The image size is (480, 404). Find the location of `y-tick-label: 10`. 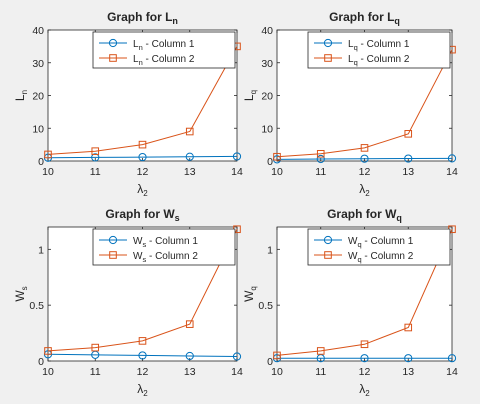

y-tick-label: 10 is located at coordinates (38, 129).